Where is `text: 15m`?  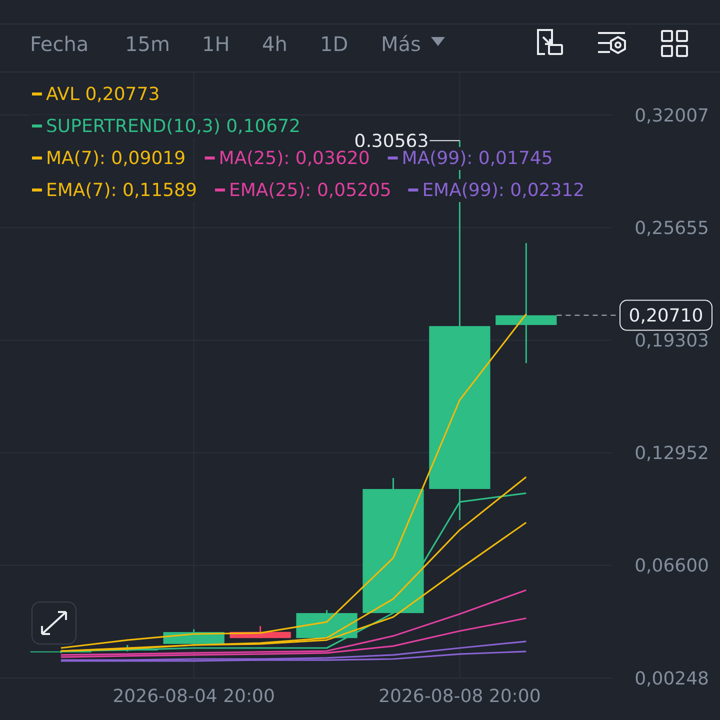 text: 15m is located at coordinates (147, 44).